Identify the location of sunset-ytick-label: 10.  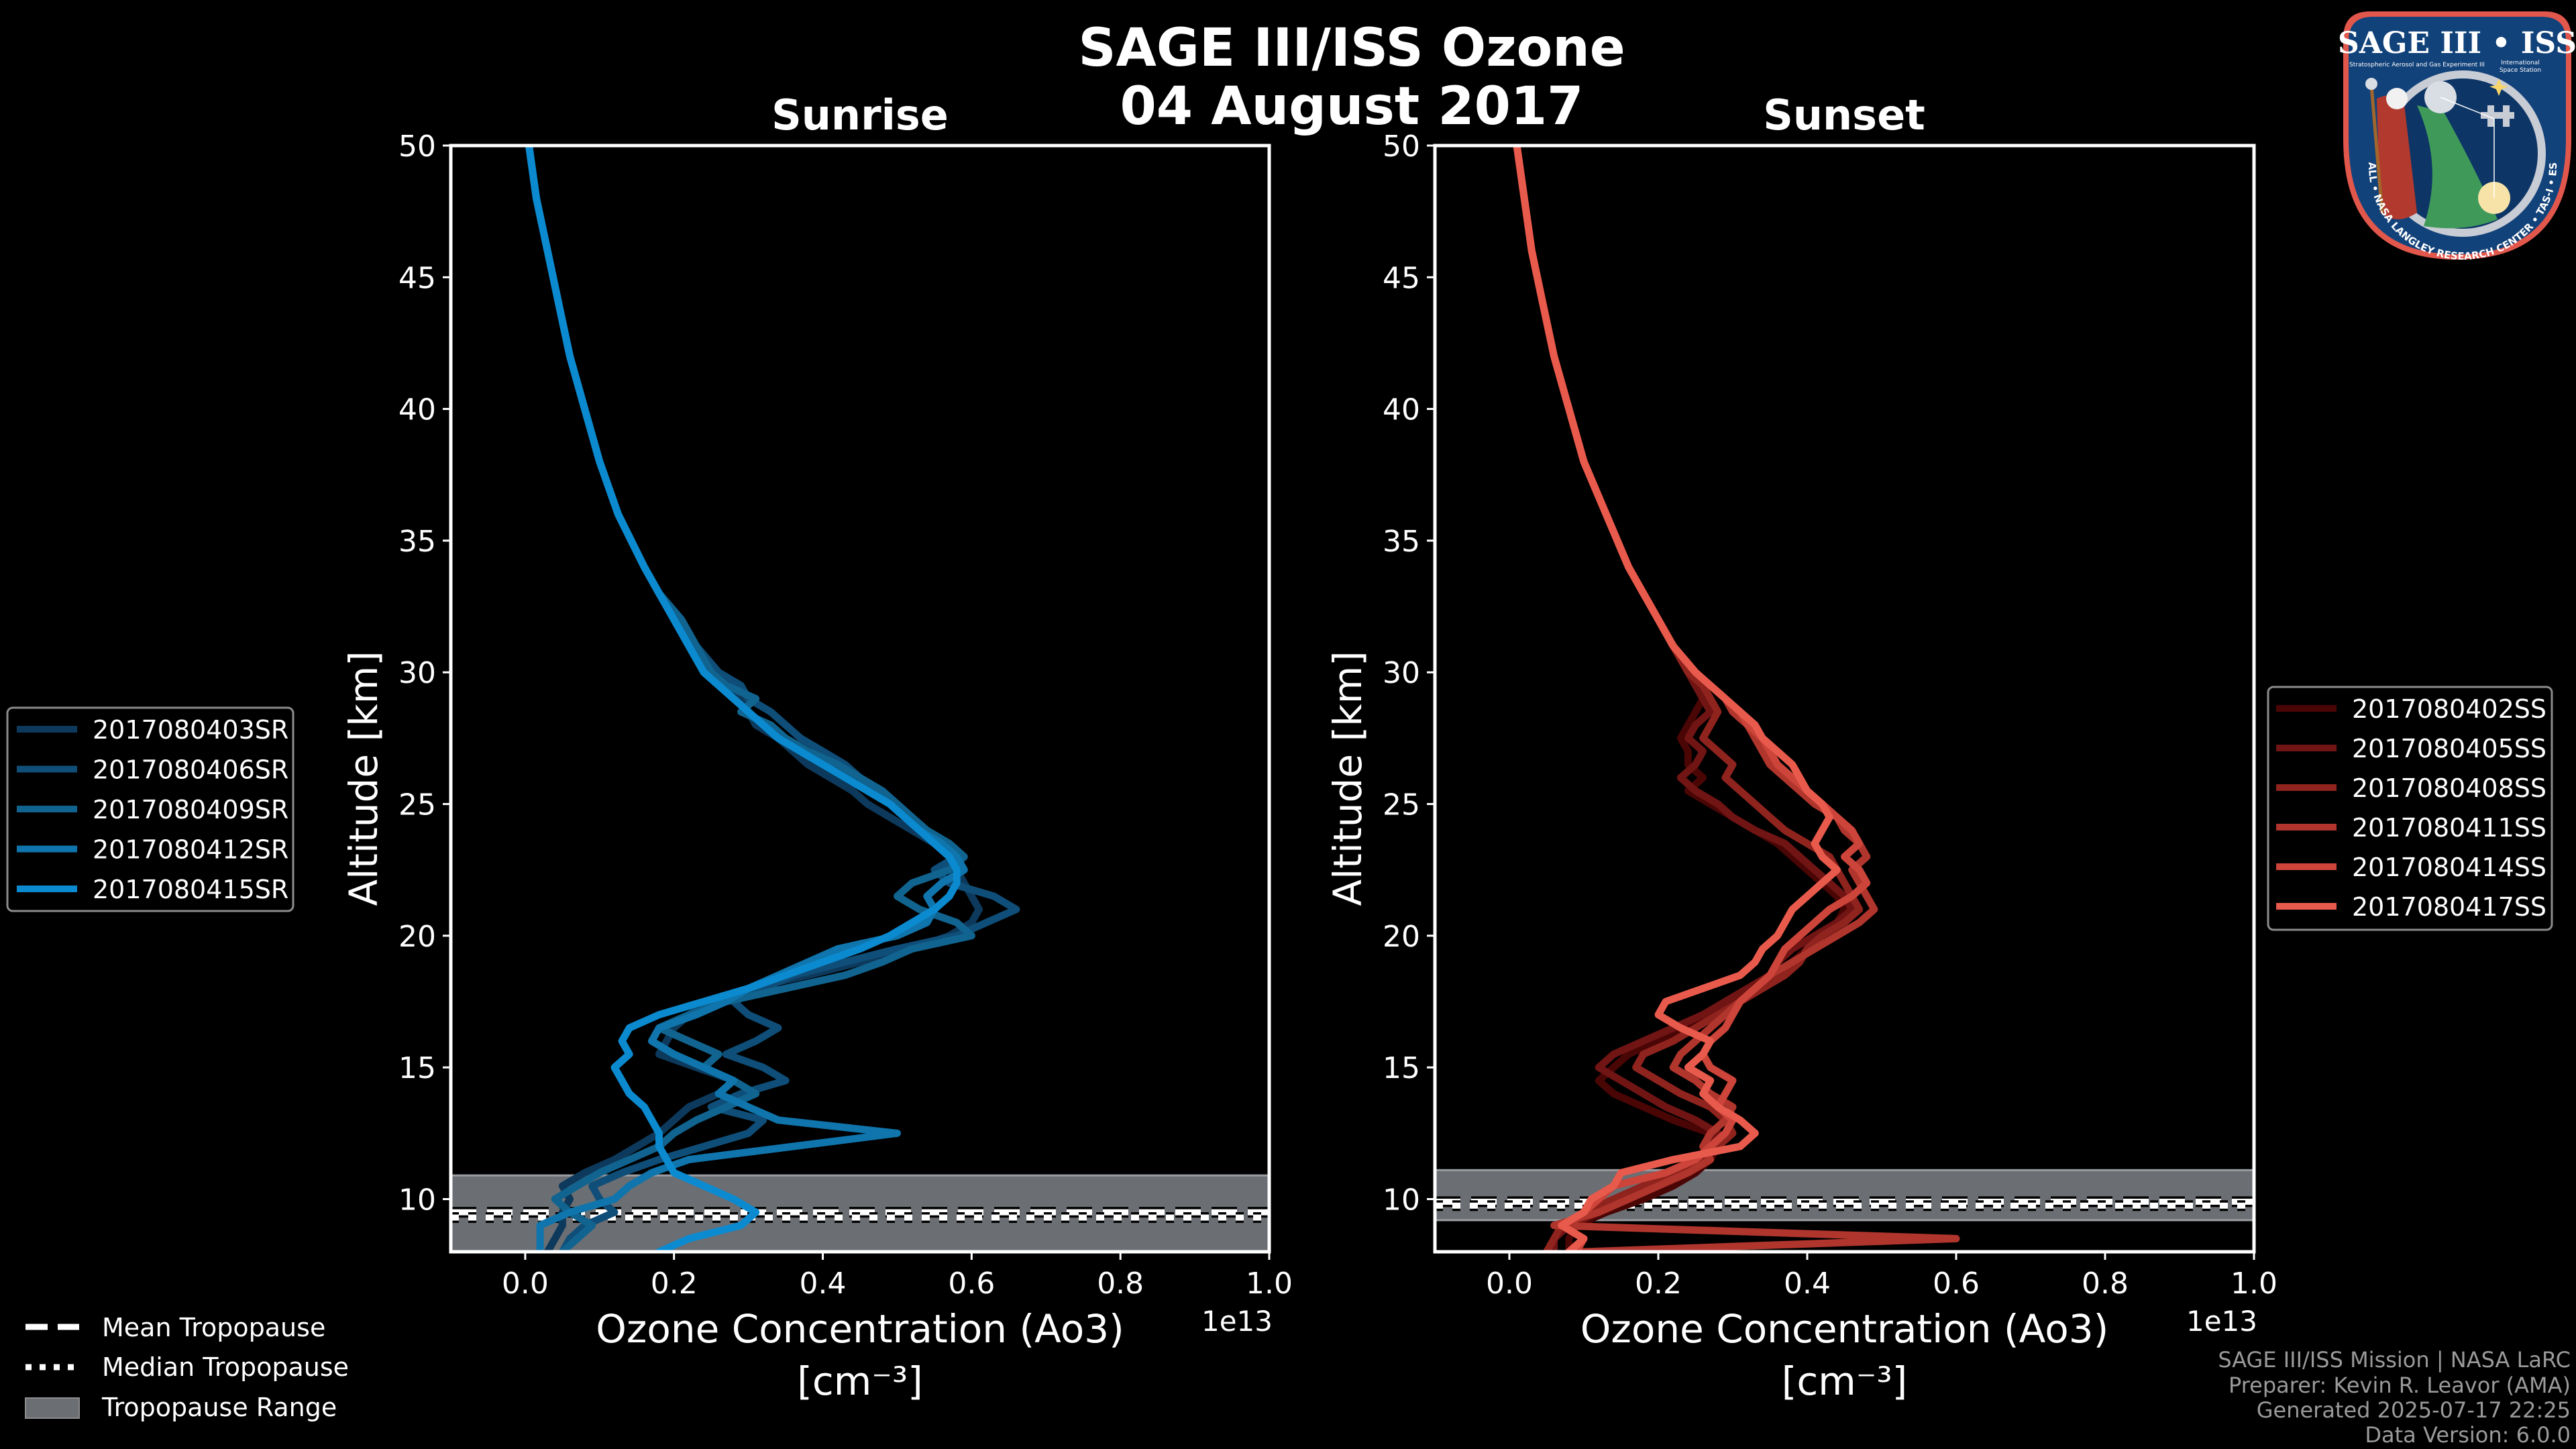
(1401, 1200).